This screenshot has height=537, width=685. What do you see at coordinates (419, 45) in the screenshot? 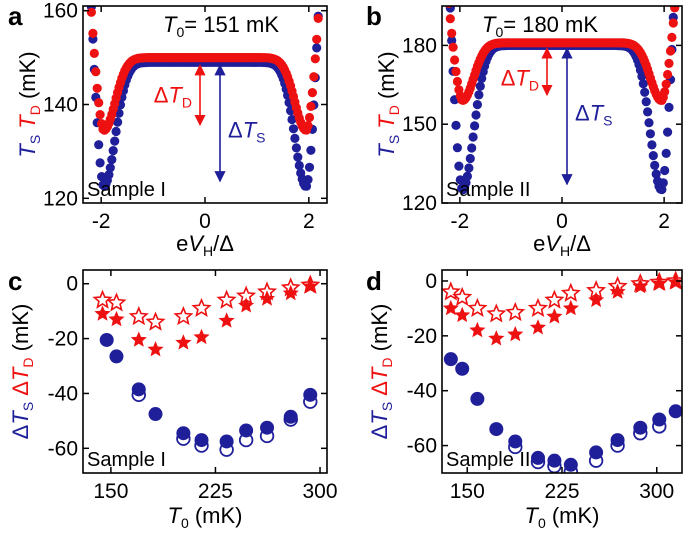
I see `y-tick-label: 180` at bounding box center [419, 45].